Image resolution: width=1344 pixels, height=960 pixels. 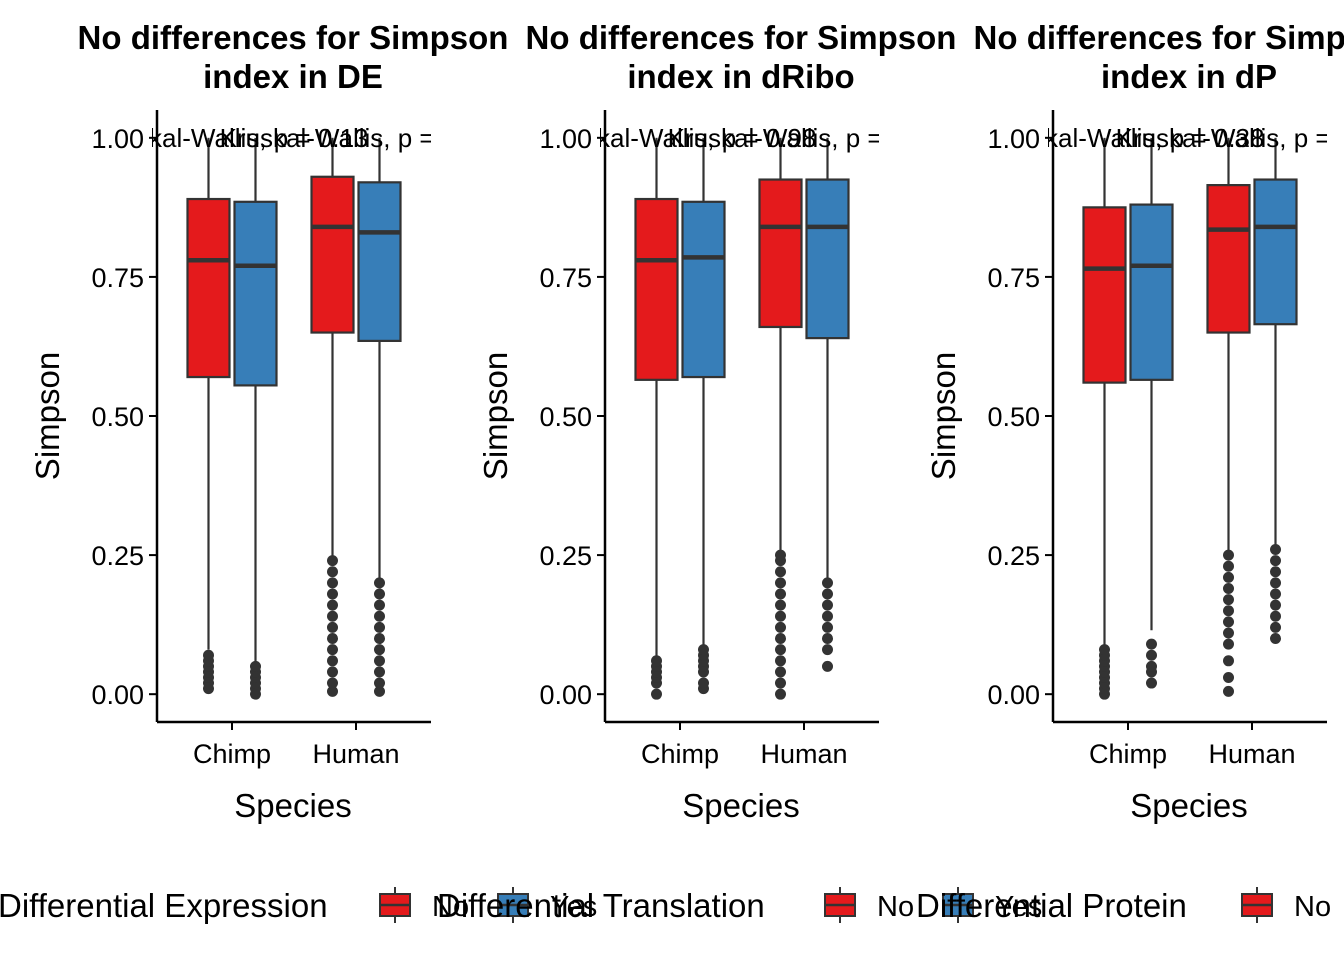 I want to click on legend-3: Differential Protein No Yes, so click(x=1123, y=905).